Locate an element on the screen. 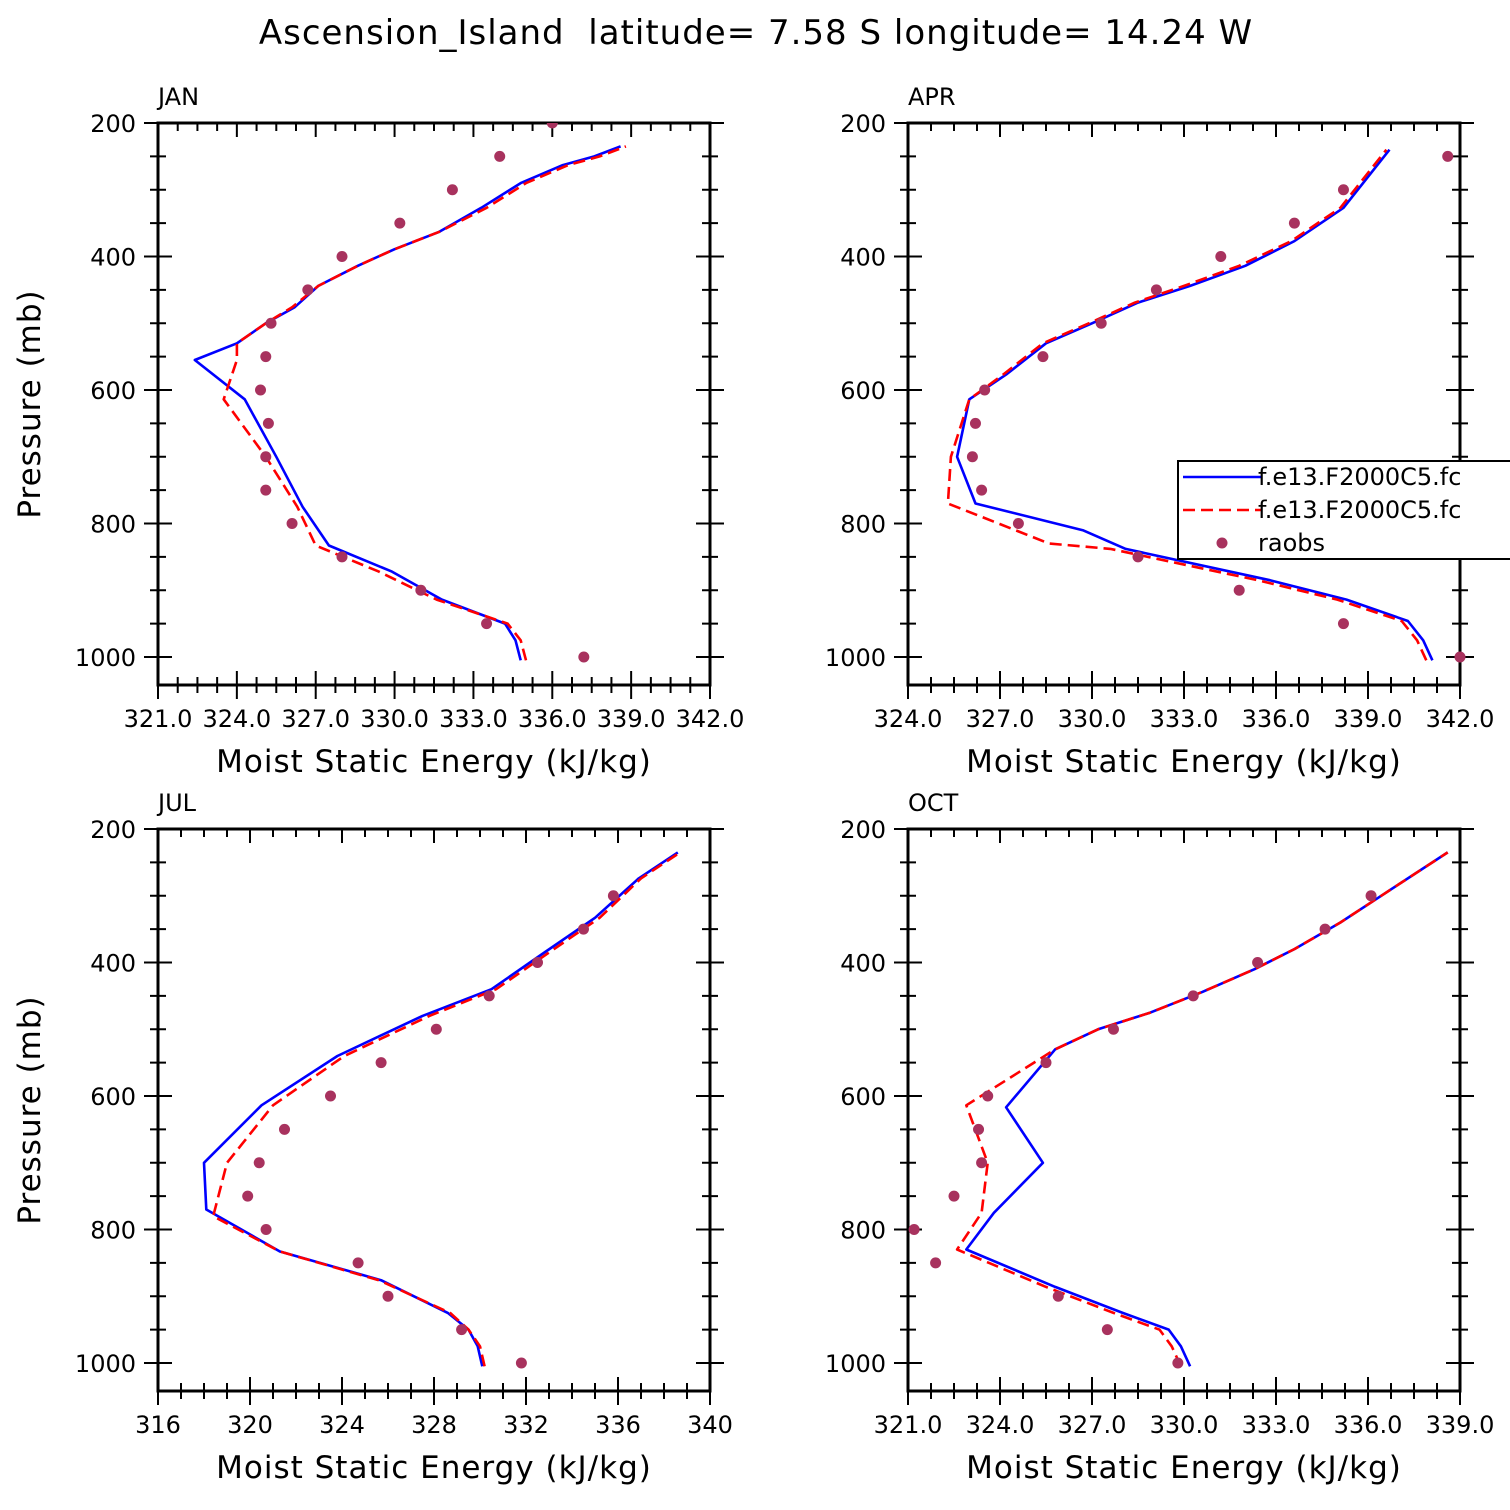  x-tick-label: 342.0 is located at coordinates (1460, 719).